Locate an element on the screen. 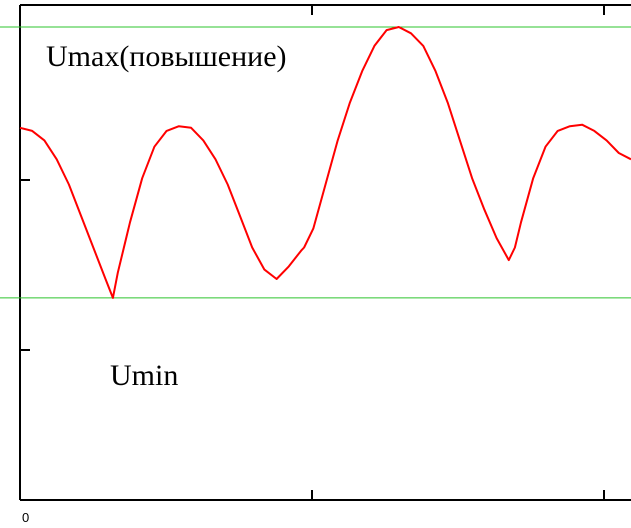  annotation-umin: Umin is located at coordinates (144, 375).